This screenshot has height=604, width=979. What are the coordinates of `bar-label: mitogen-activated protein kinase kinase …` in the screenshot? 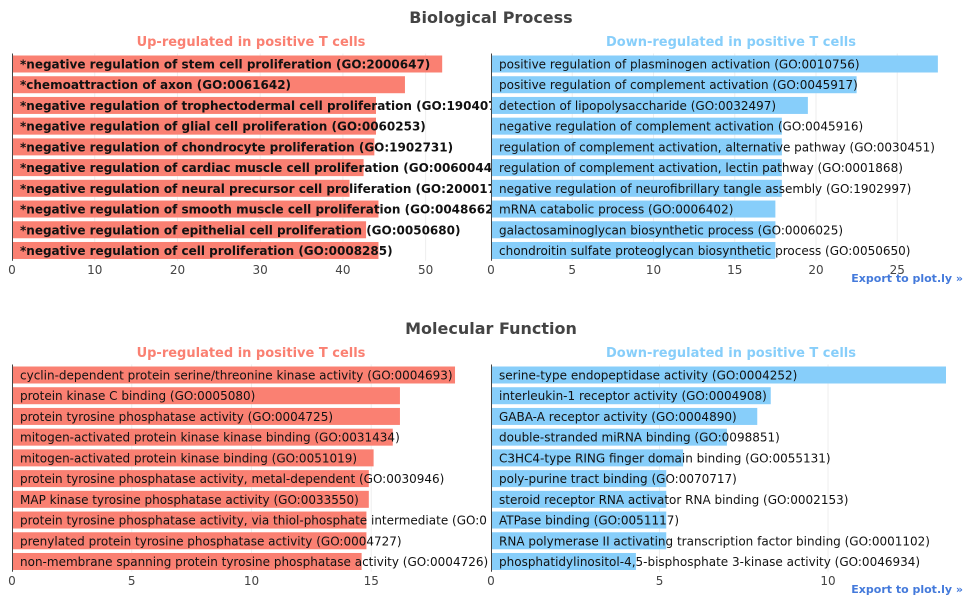 It's located at (210, 438).